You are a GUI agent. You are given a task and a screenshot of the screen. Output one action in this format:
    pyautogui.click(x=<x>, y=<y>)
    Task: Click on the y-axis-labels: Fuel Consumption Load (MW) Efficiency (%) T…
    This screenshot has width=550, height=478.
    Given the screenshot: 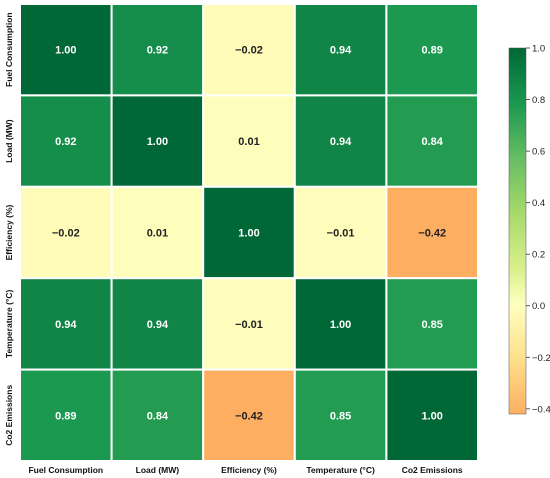 What is the action you would take?
    pyautogui.click(x=9, y=228)
    